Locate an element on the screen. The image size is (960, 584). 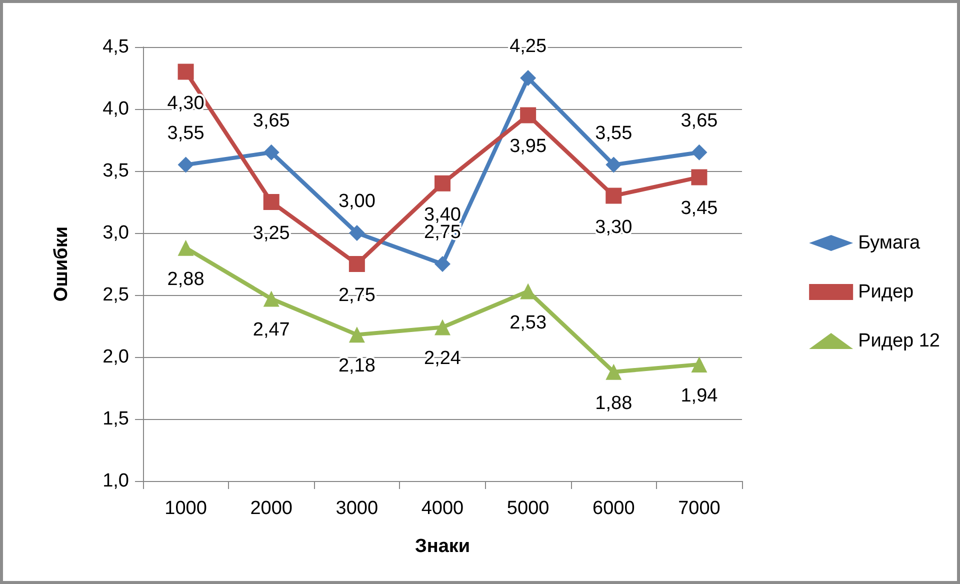
legend-label: Ридер 12 is located at coordinates (899, 341).